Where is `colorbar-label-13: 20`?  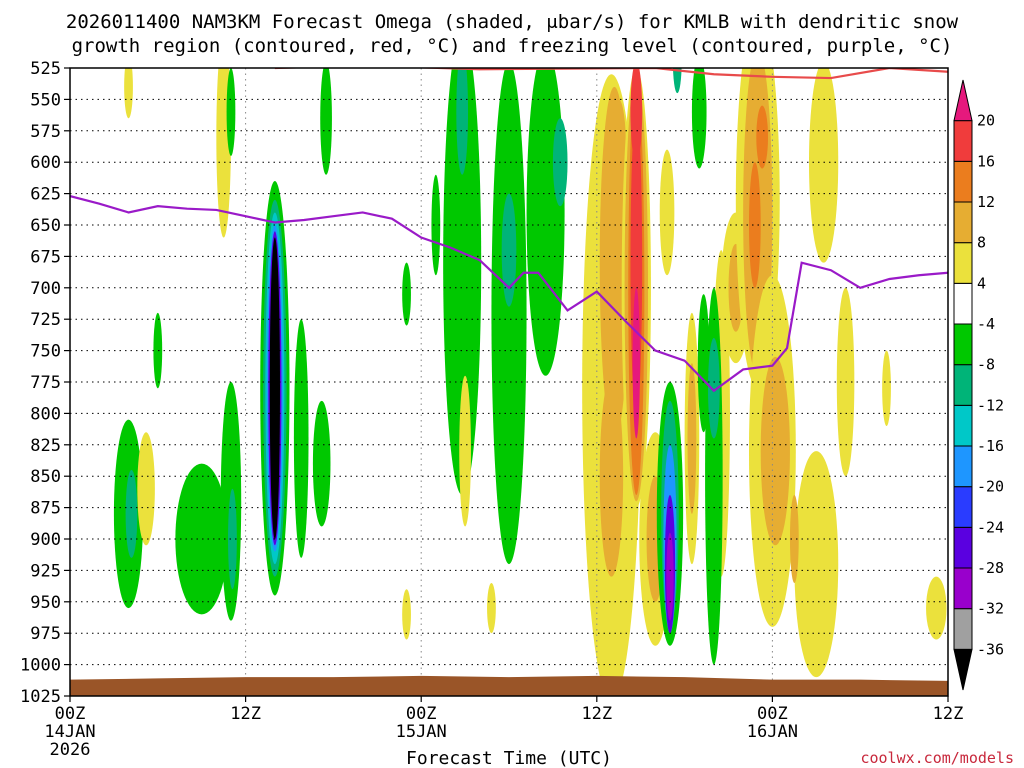 colorbar-label-13: 20 is located at coordinates (986, 121).